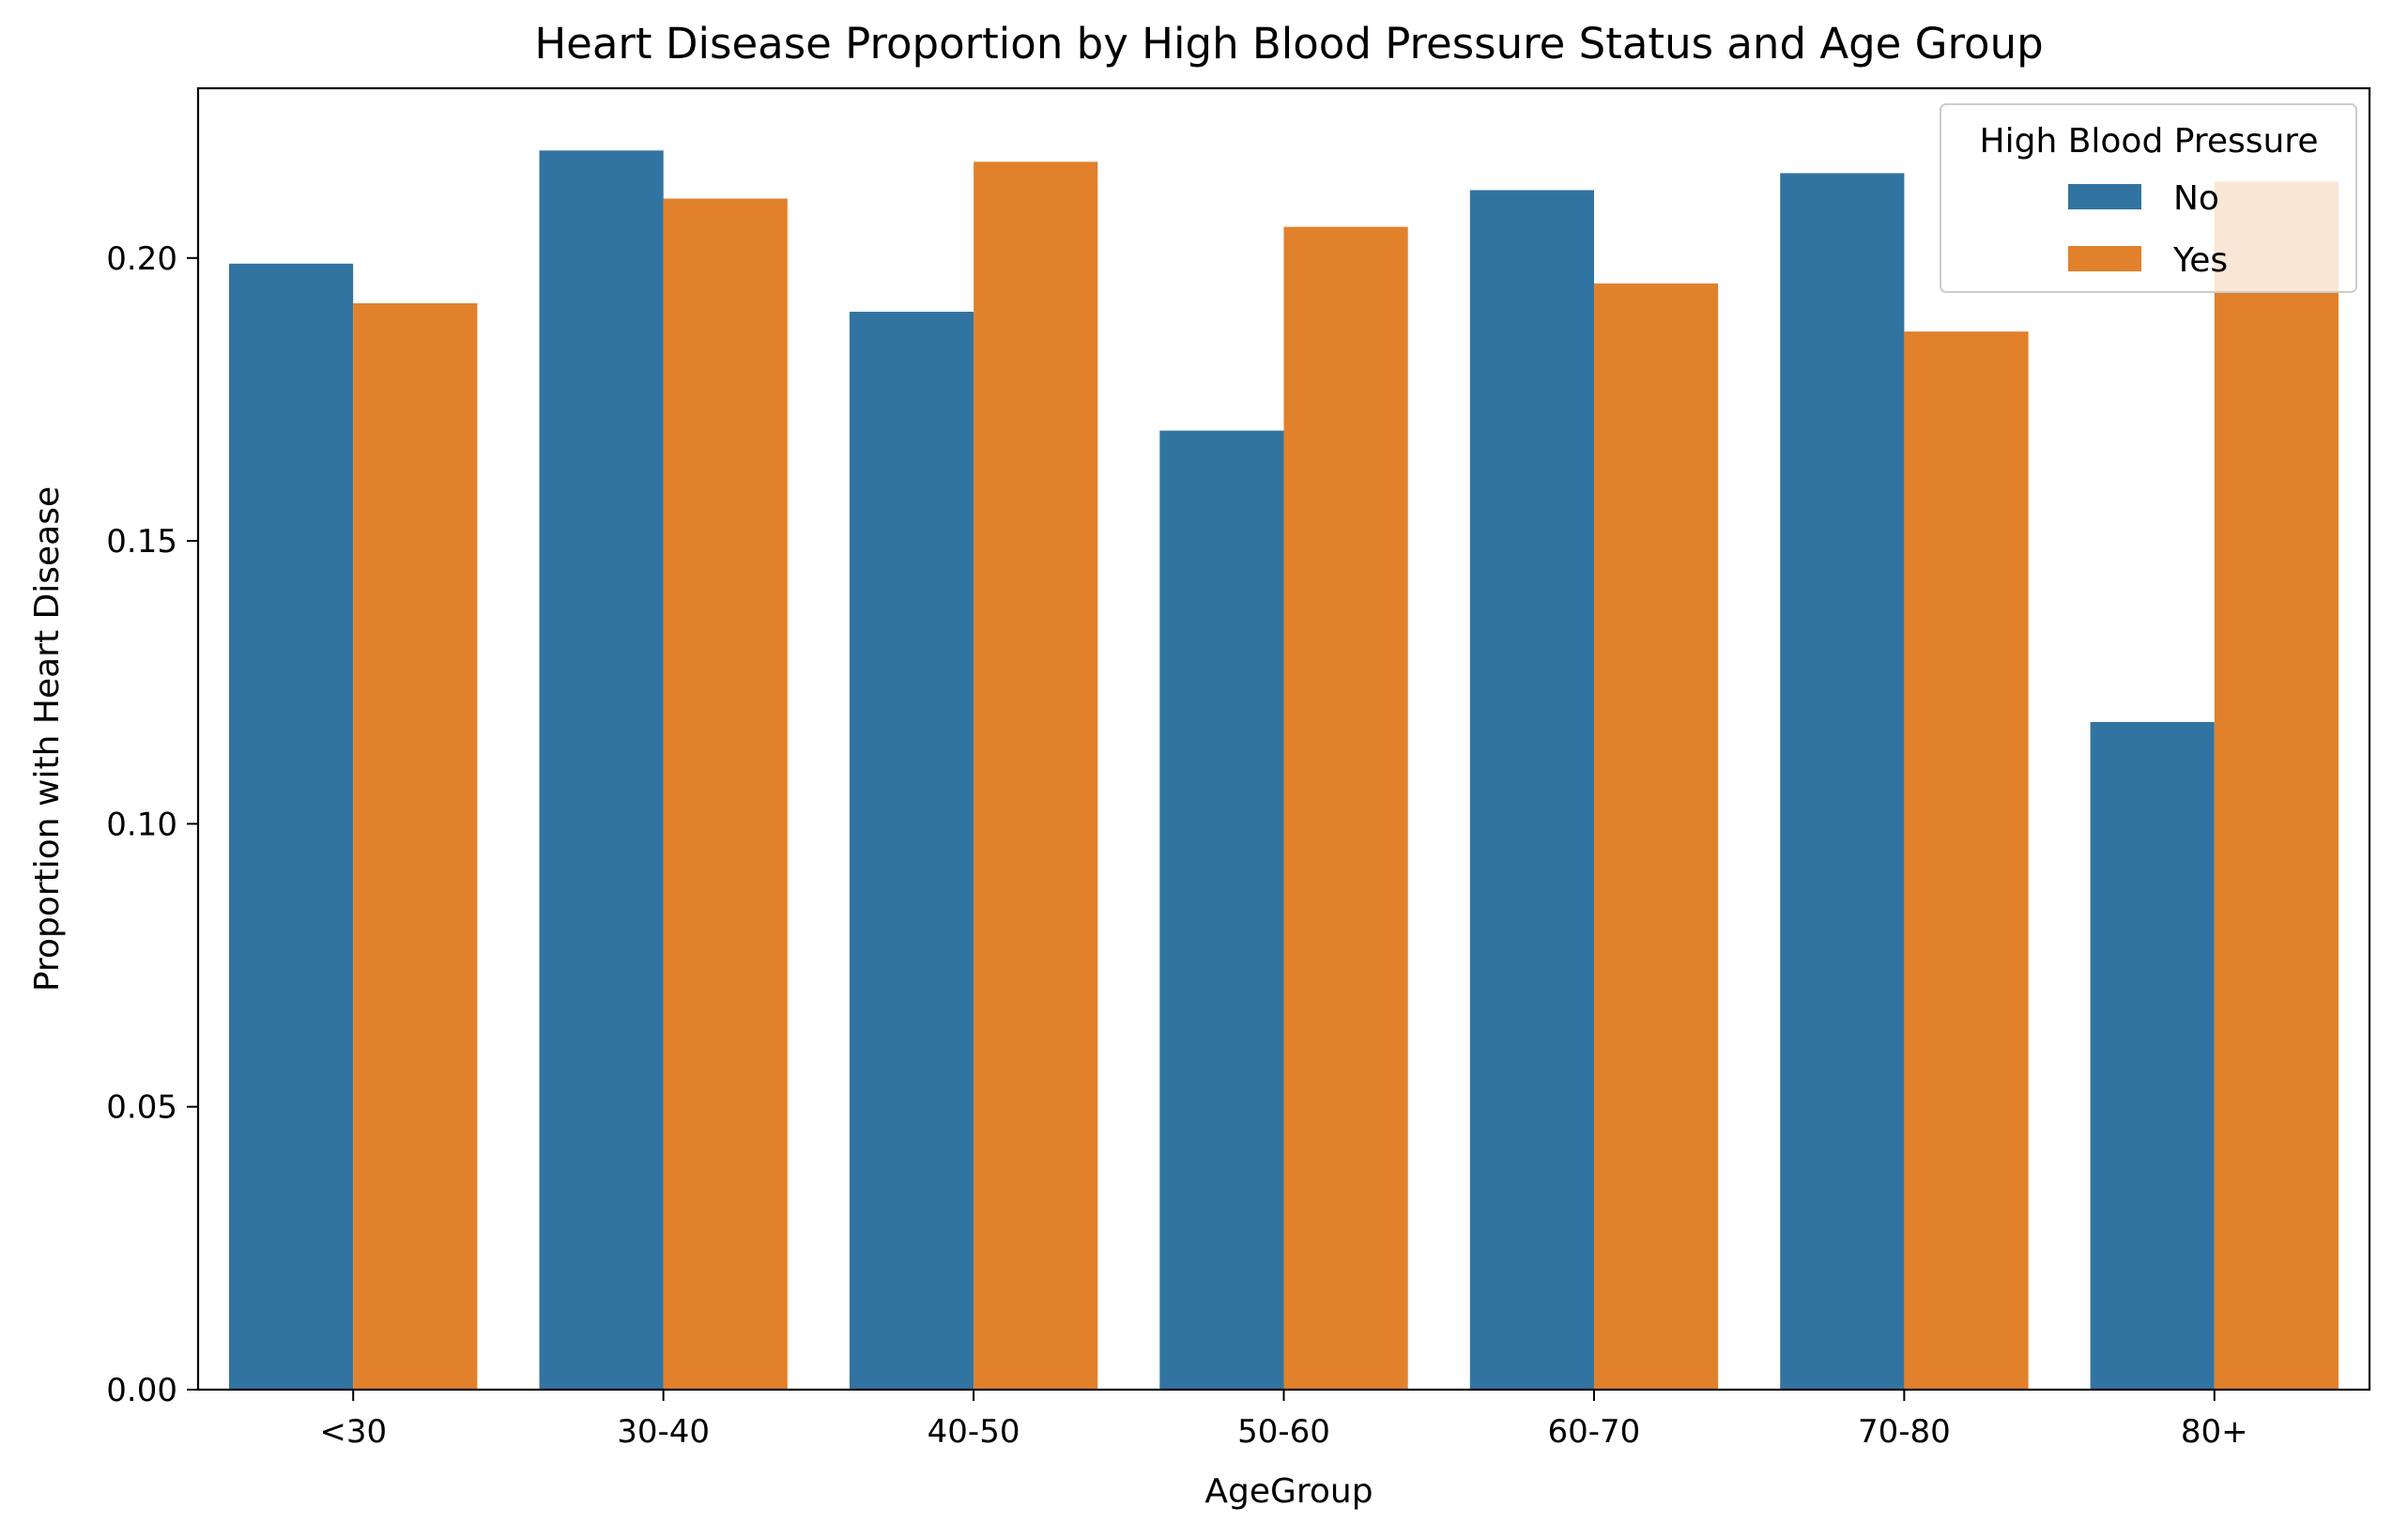 The image size is (2408, 1538). Describe the element at coordinates (1905, 1432) in the screenshot. I see `x-tick-label: 70-80` at that location.